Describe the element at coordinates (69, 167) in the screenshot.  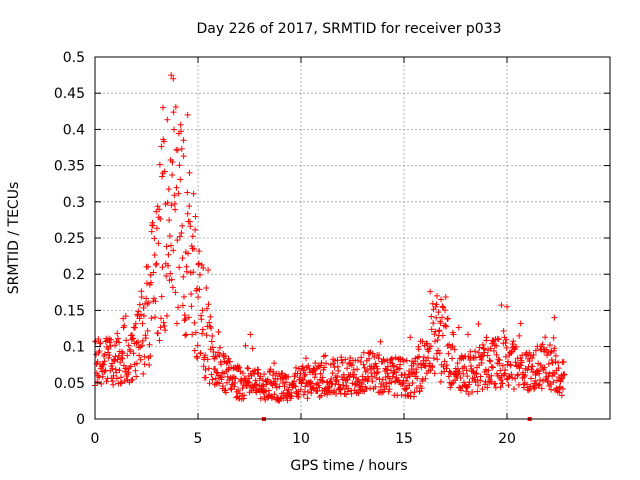
I see `y-tick-label: 0.35` at that location.